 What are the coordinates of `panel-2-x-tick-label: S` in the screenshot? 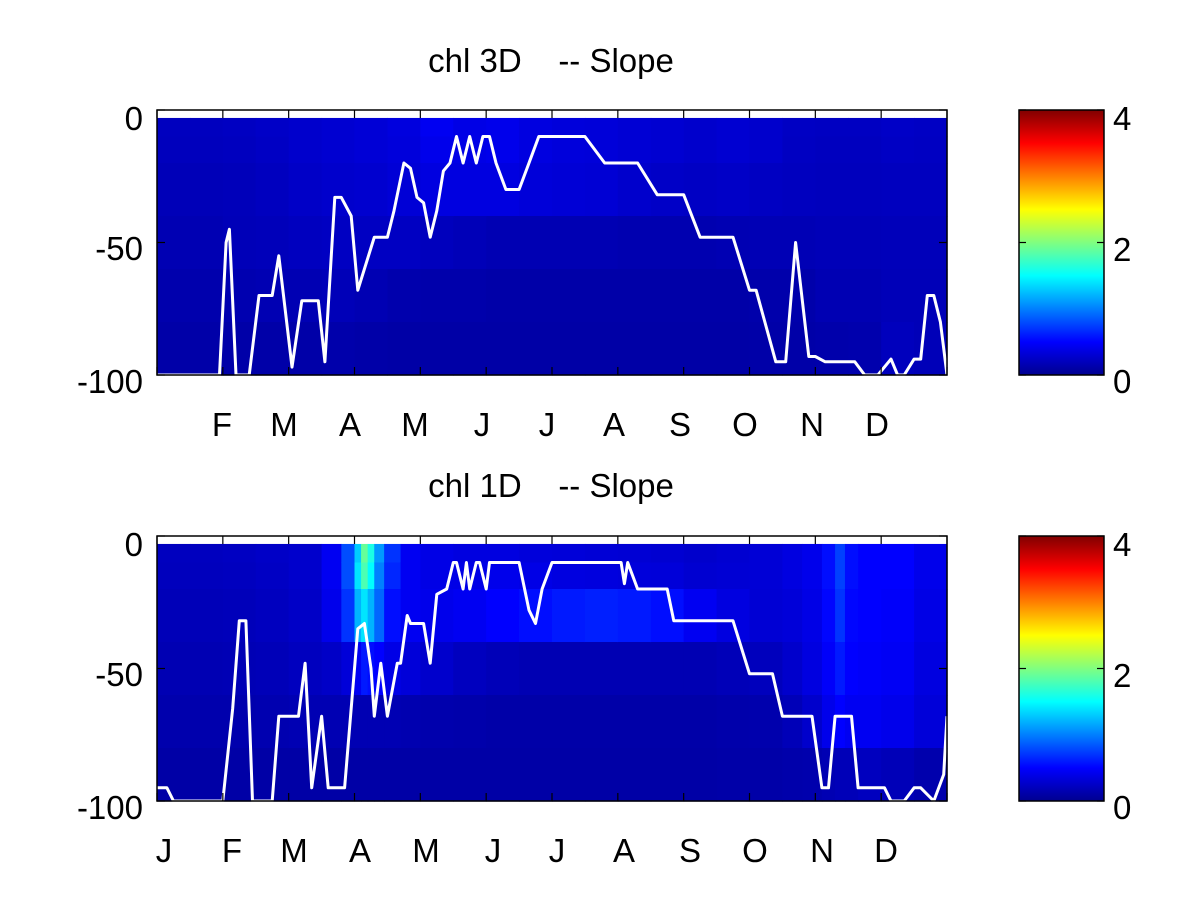 It's located at (690, 850).